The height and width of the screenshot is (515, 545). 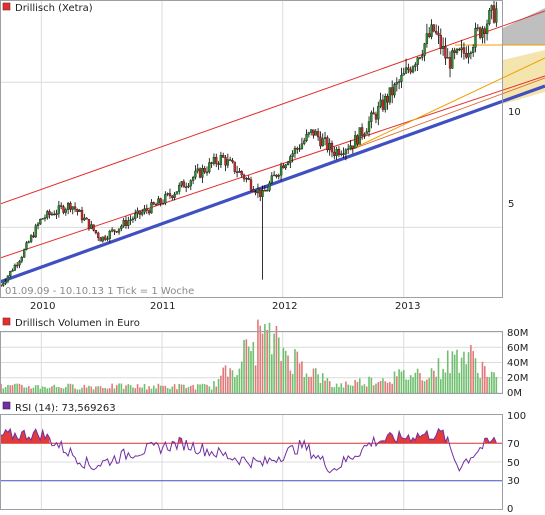 I want to click on x-label-2012: 2012, so click(x=284, y=306).